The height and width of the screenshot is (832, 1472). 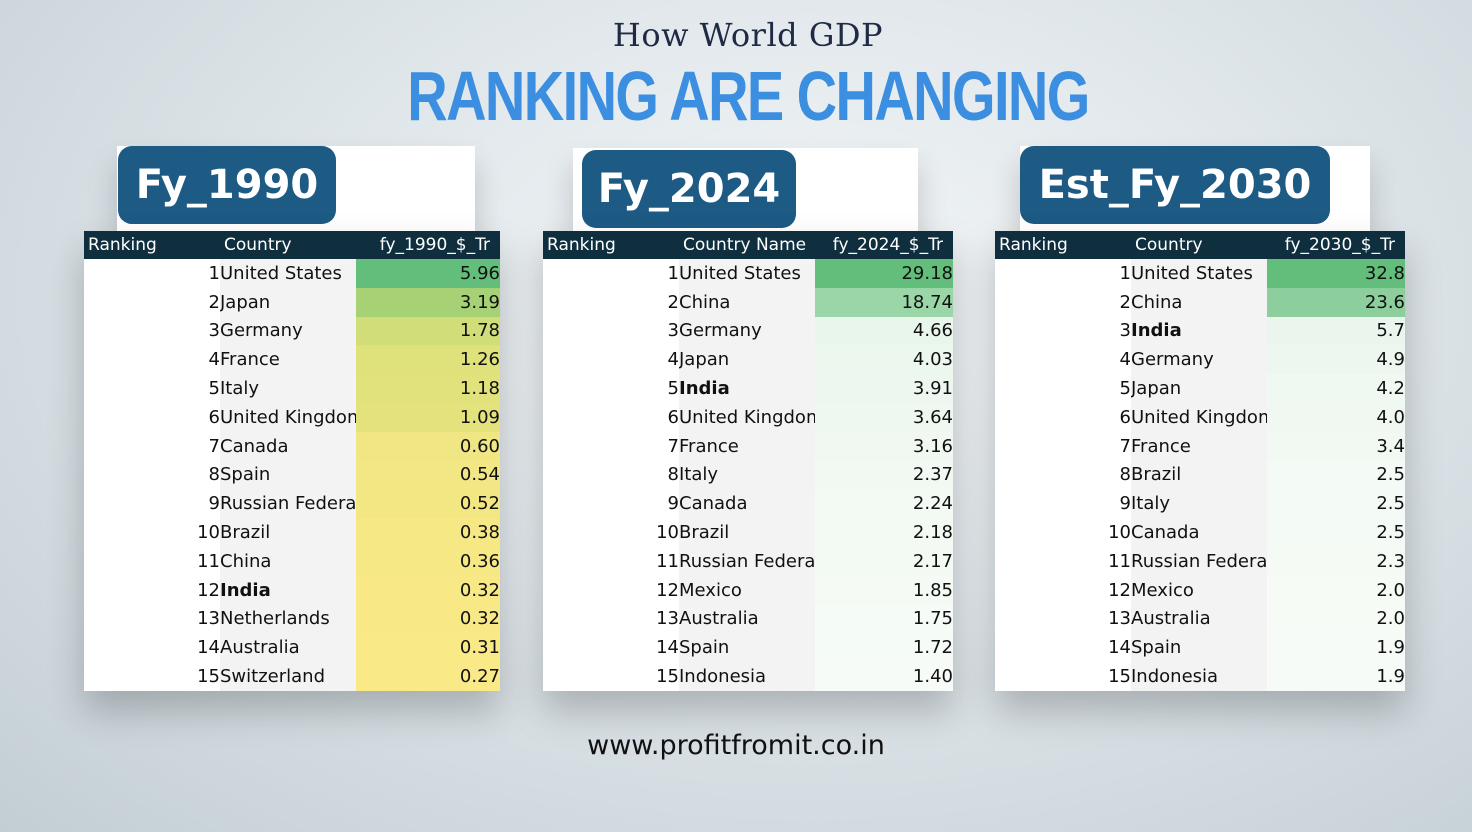 I want to click on gdp-value-cell: 0.54, so click(x=428, y=475).